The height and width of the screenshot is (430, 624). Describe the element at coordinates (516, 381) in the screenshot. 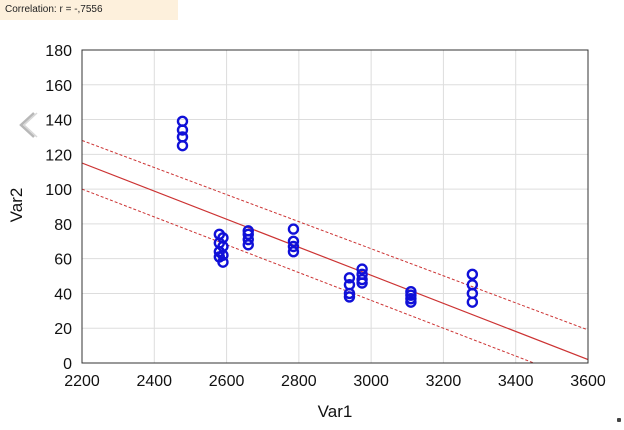

I see `x-tick-label: 3400` at that location.